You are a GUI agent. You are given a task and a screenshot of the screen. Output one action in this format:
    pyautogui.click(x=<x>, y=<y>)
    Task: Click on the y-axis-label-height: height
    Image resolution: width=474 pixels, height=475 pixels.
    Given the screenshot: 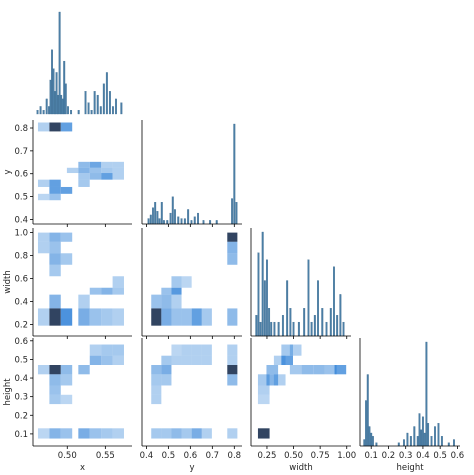 What is the action you would take?
    pyautogui.click(x=8, y=392)
    